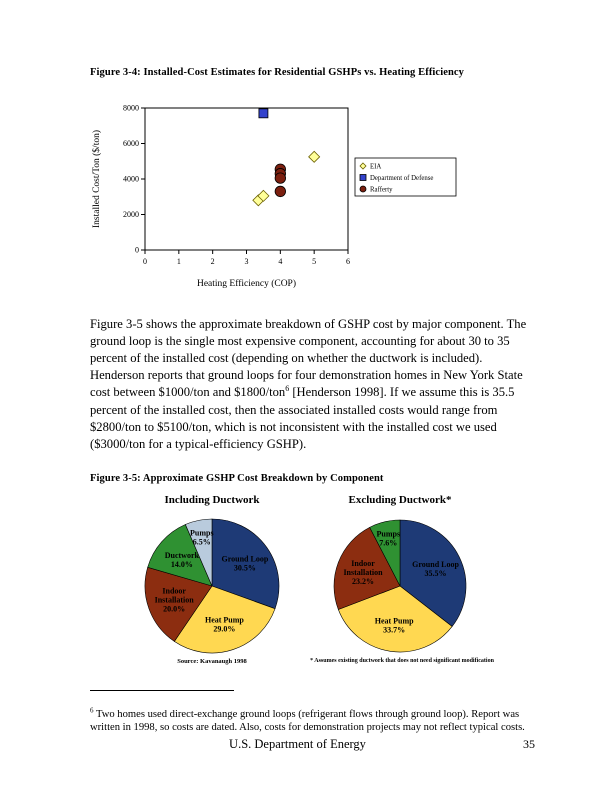  What do you see at coordinates (394, 630) in the screenshot?
I see `pie-slice-label: 33.7%` at bounding box center [394, 630].